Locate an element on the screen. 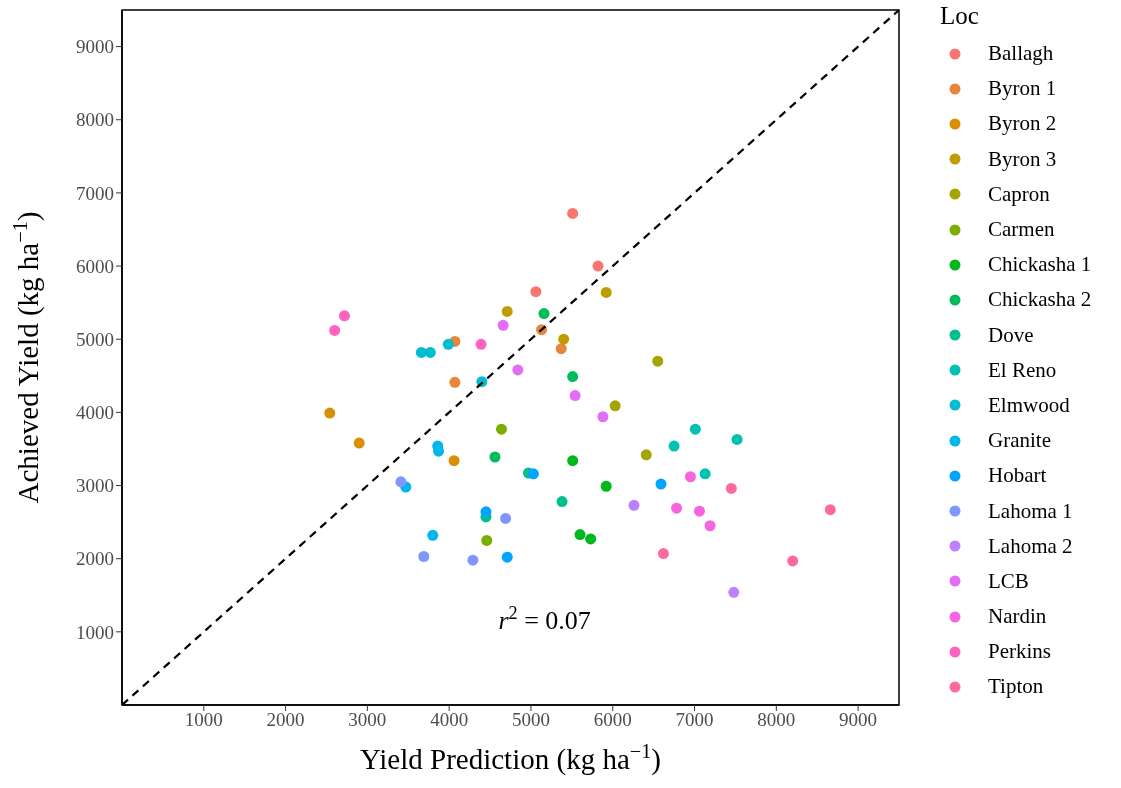  x-tick-label: 3000 is located at coordinates (367, 720).